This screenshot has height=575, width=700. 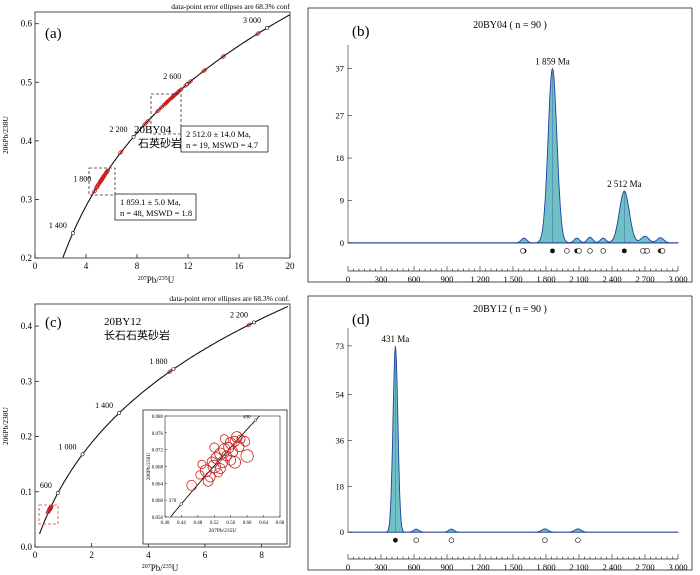 What do you see at coordinates (156, 213) in the screenshot?
I see `annotation-1859-line2: n = 48, MSWD = 1.8` at bounding box center [156, 213].